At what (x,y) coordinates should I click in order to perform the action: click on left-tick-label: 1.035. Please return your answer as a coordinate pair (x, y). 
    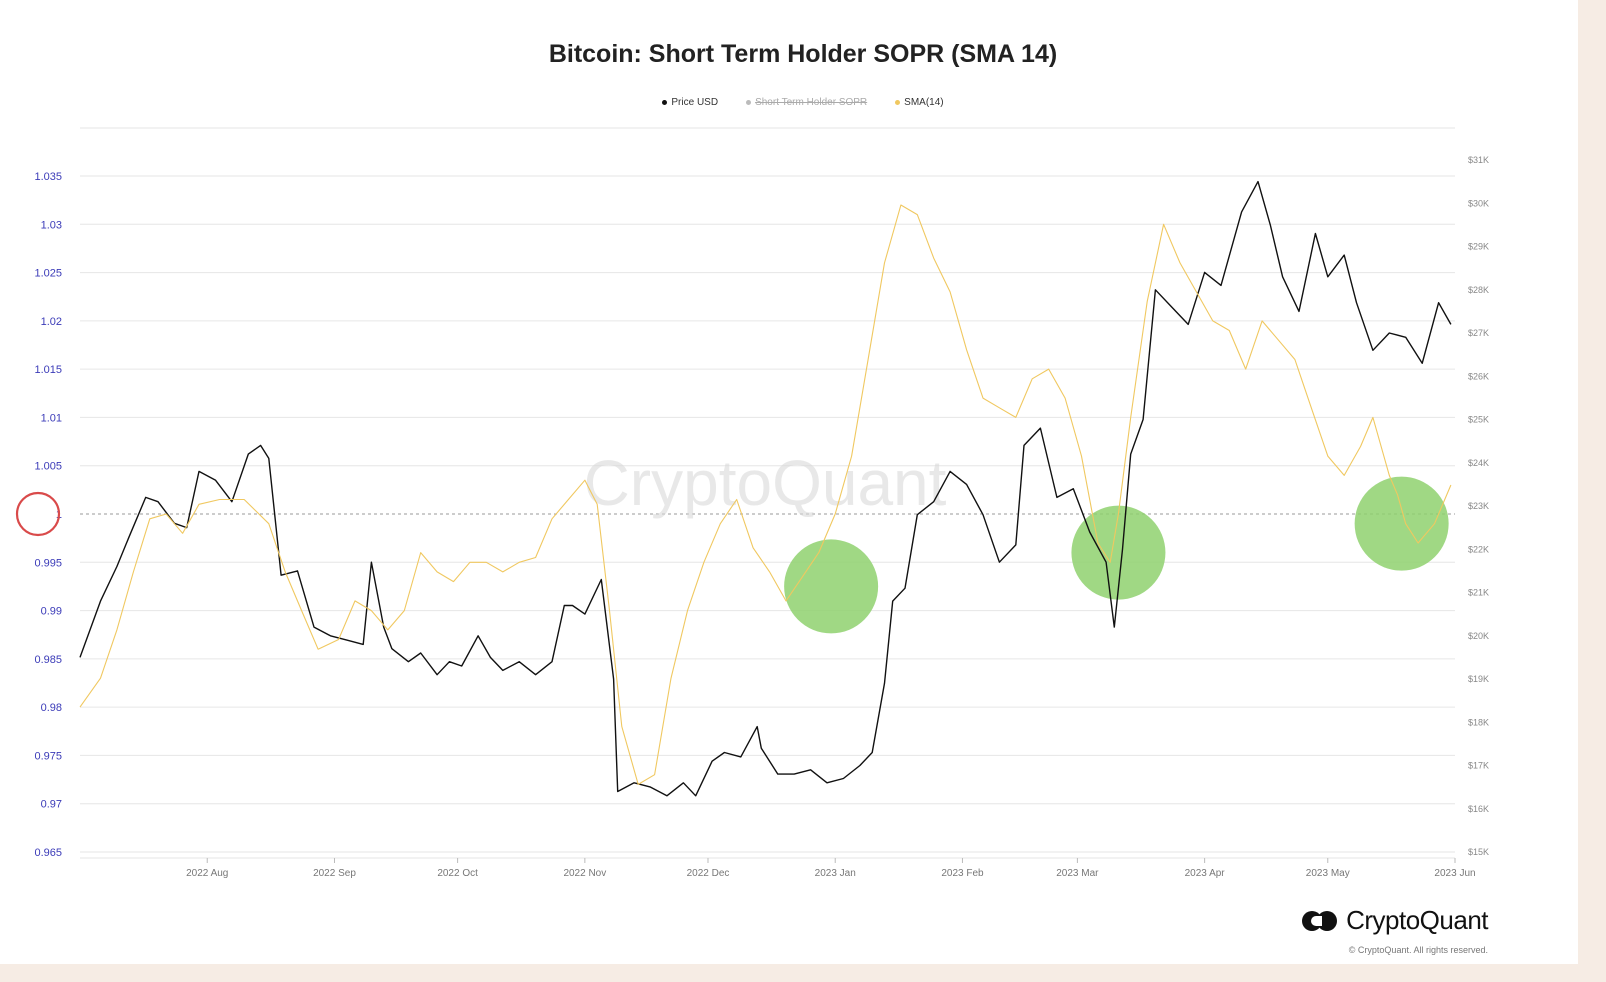
    Looking at the image, I should click on (48, 177).